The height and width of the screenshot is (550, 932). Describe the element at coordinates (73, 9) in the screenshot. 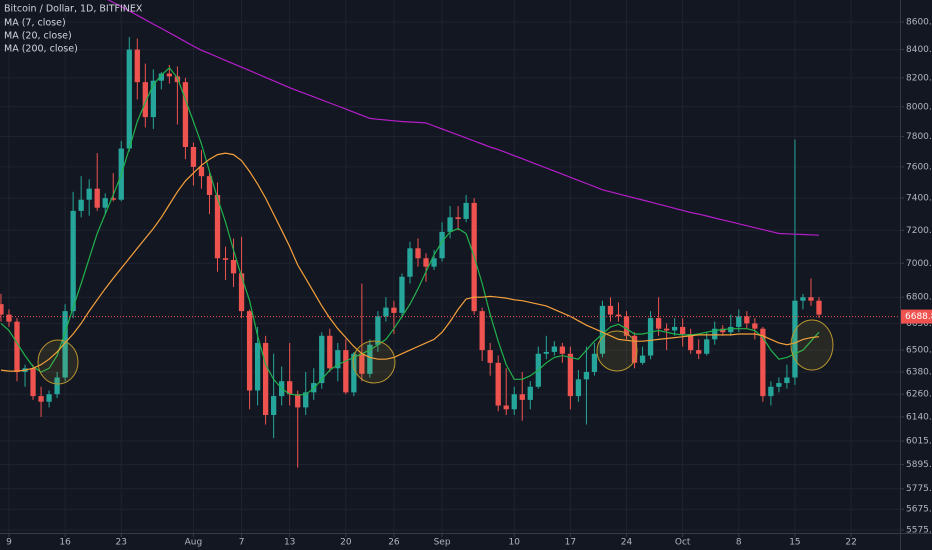

I see `chart-title: Bitcoin / Dollar, 1D, BITFINEX` at that location.